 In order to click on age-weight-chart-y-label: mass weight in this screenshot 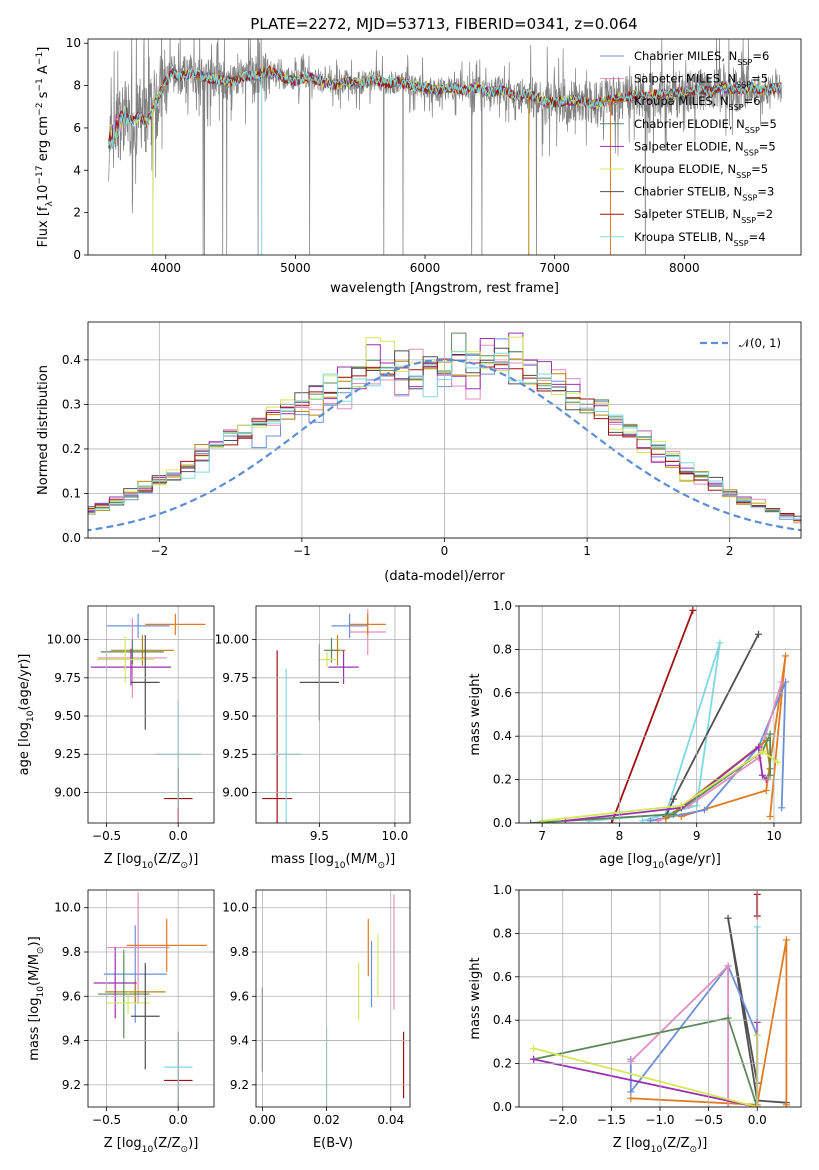, I will do `click(475, 714)`.